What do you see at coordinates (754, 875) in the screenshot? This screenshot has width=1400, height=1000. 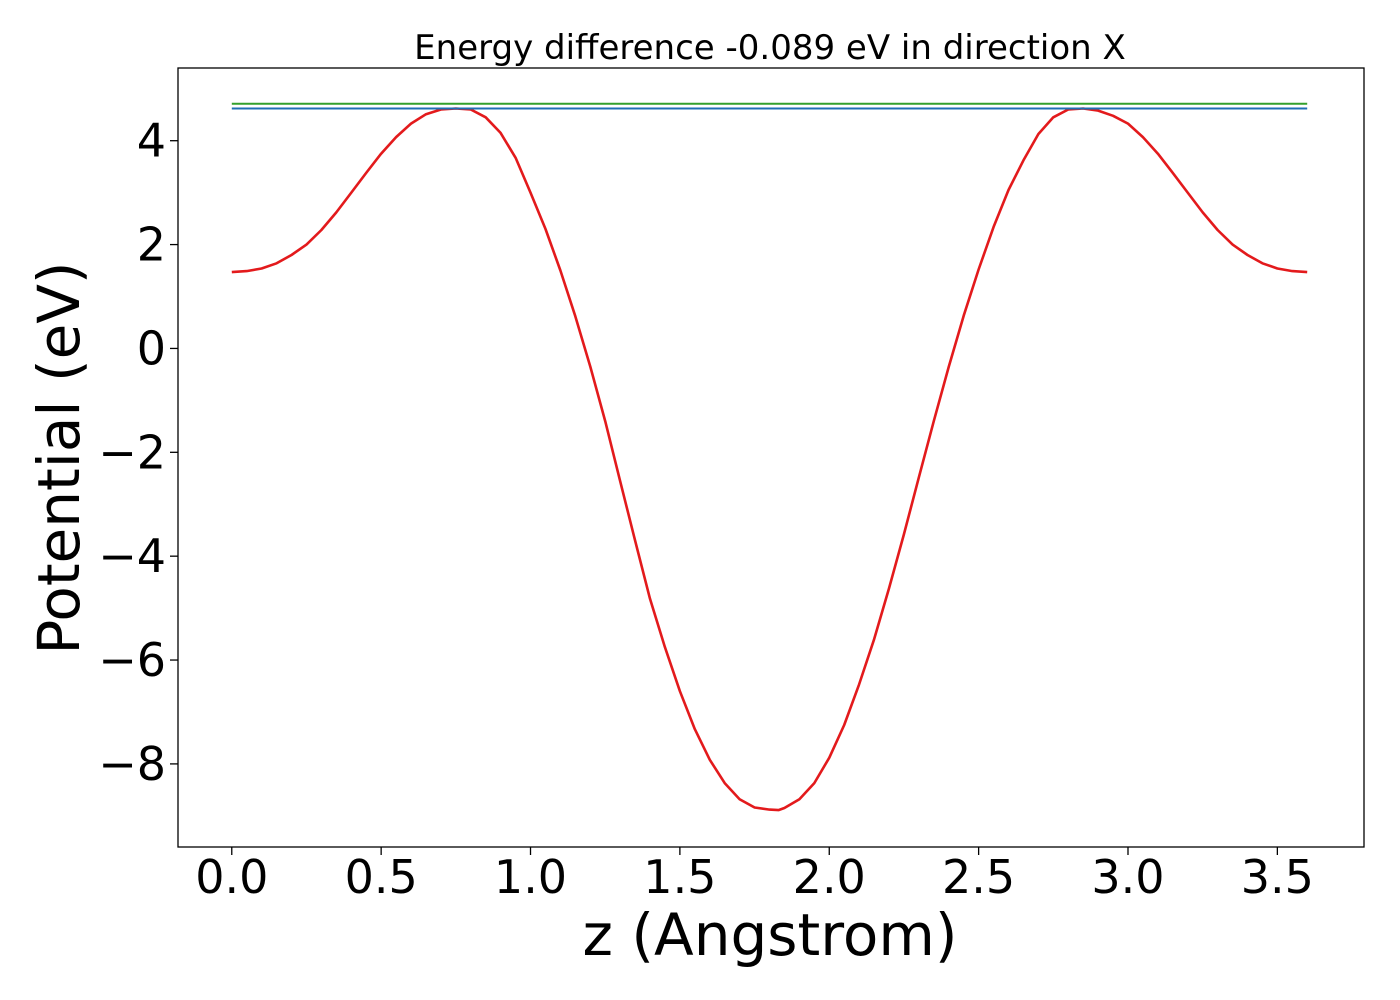 I see `x-axis: 0.0 0.5 1.0 1.5 2.0 2.5 3.0 3.5` at bounding box center [754, 875].